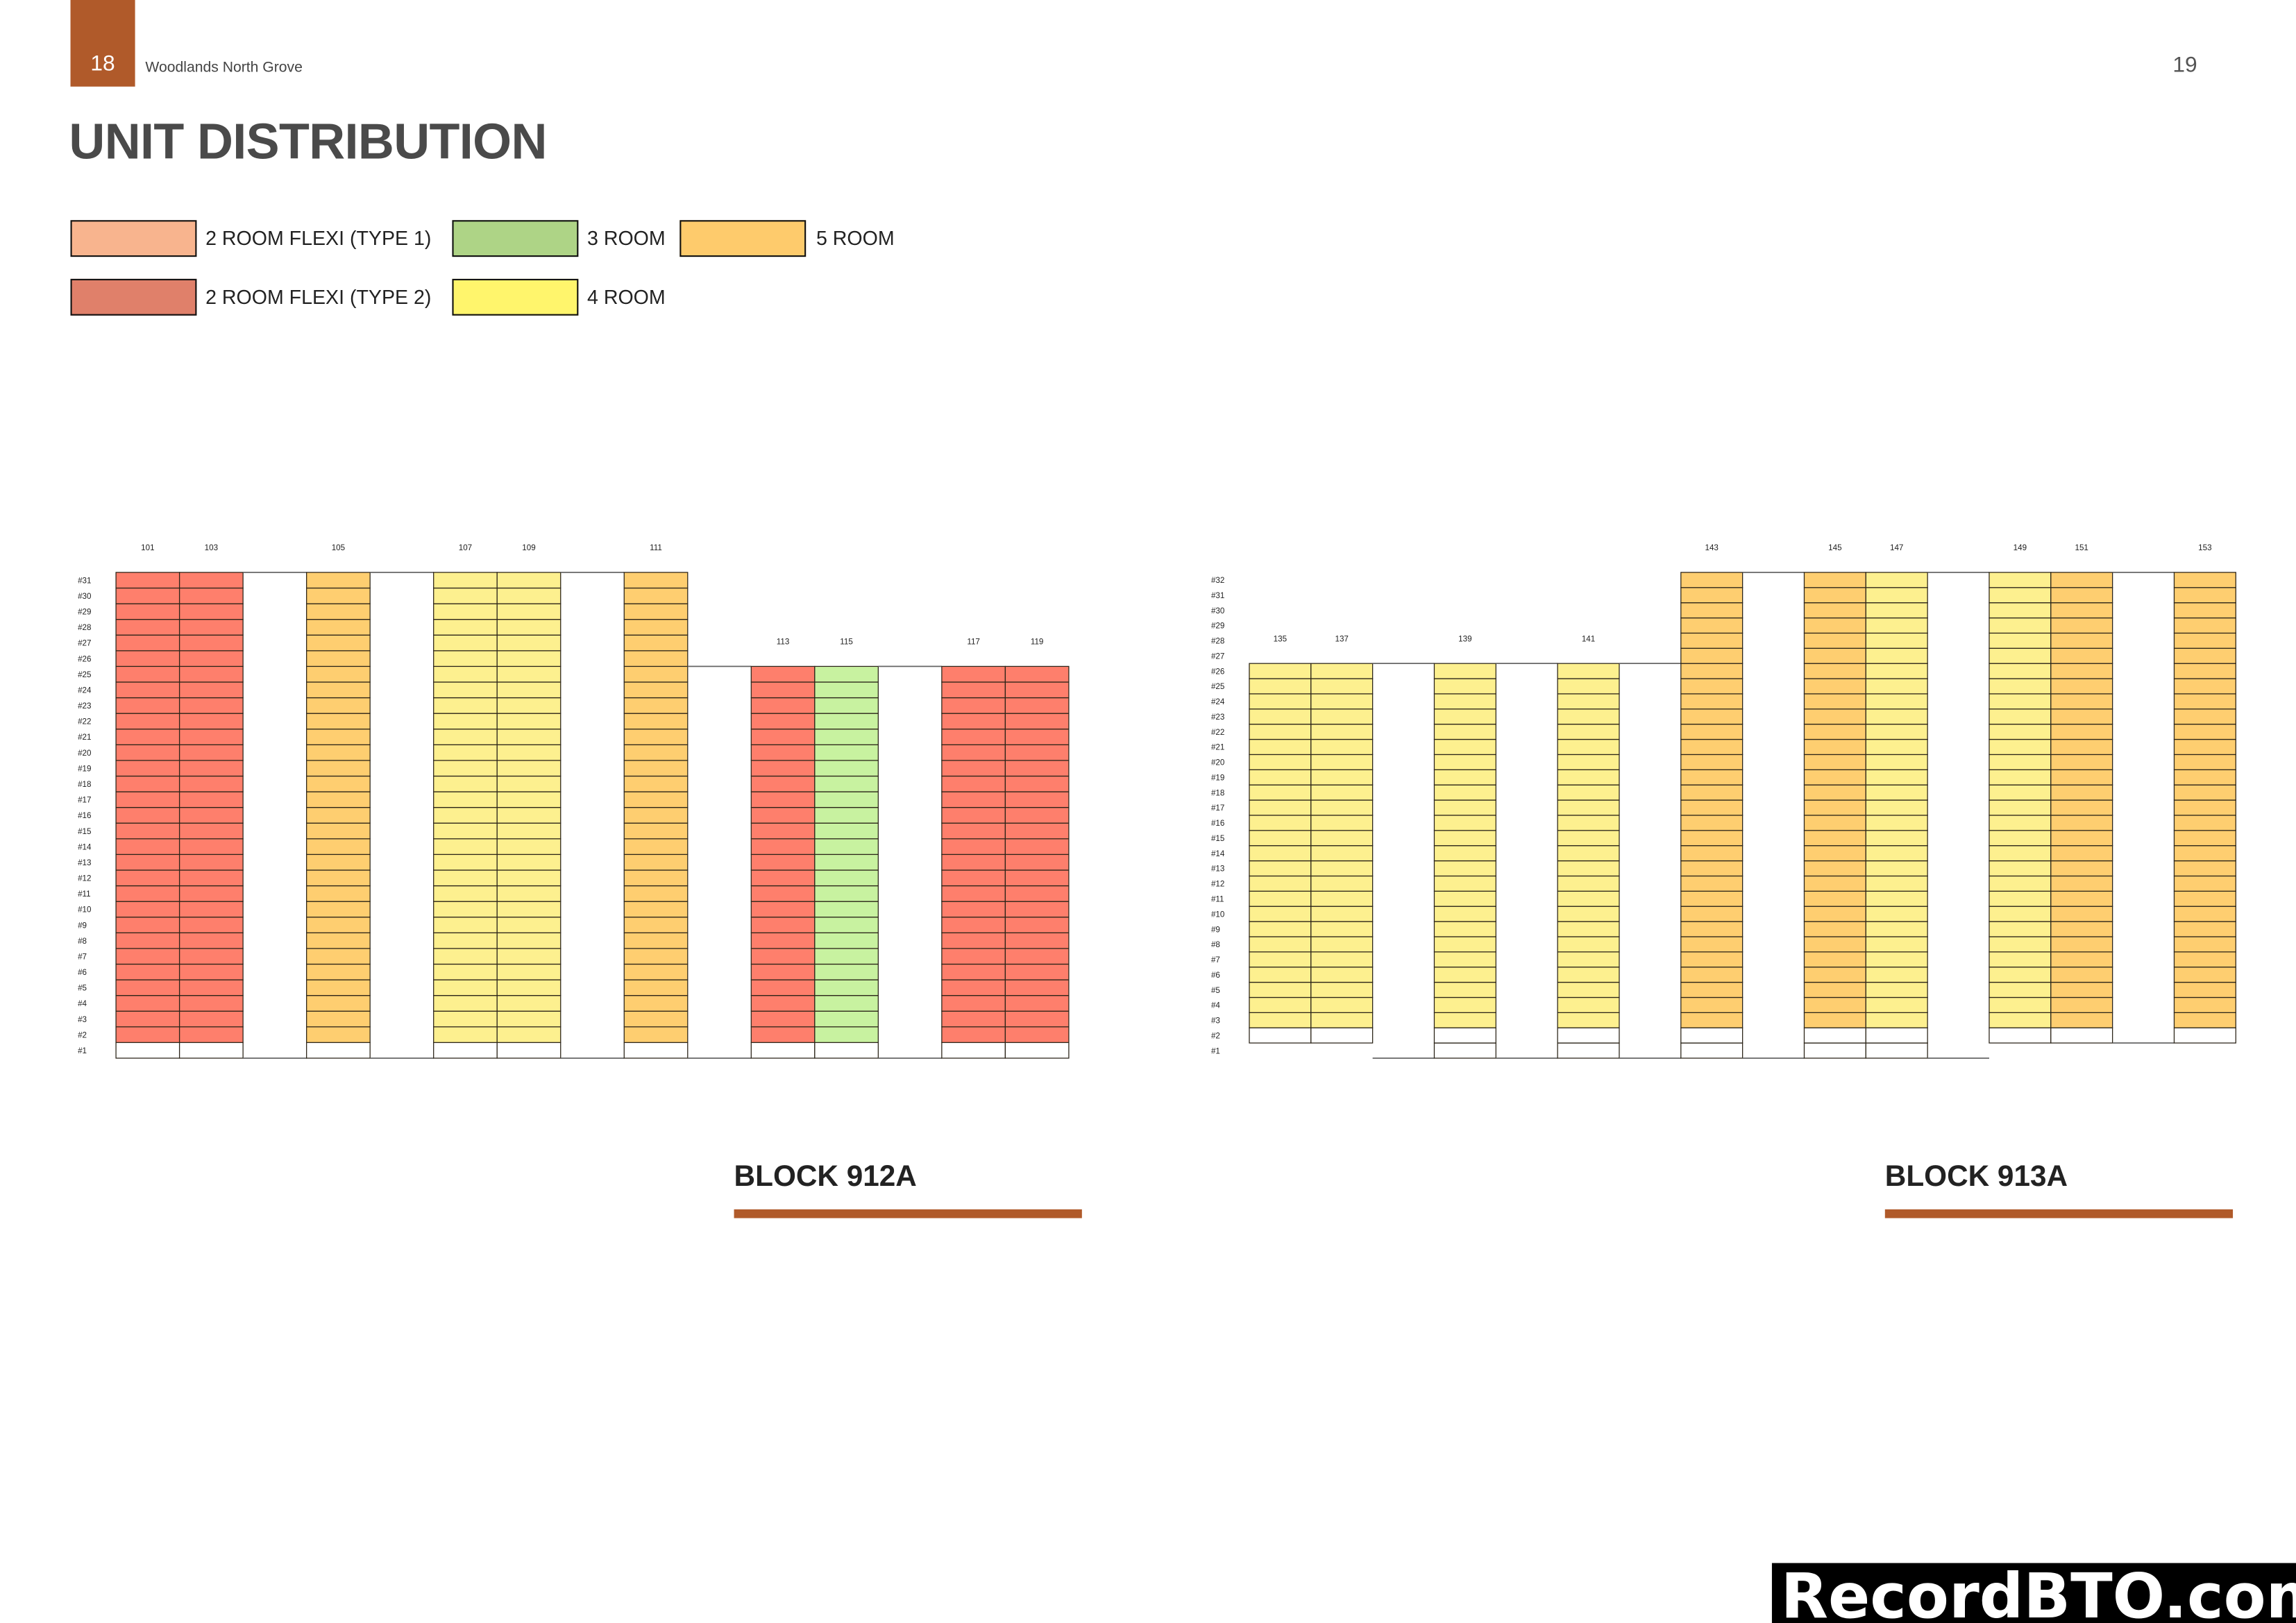 The width and height of the screenshot is (2296, 1623). I want to click on floor-label: #14, so click(1218, 853).